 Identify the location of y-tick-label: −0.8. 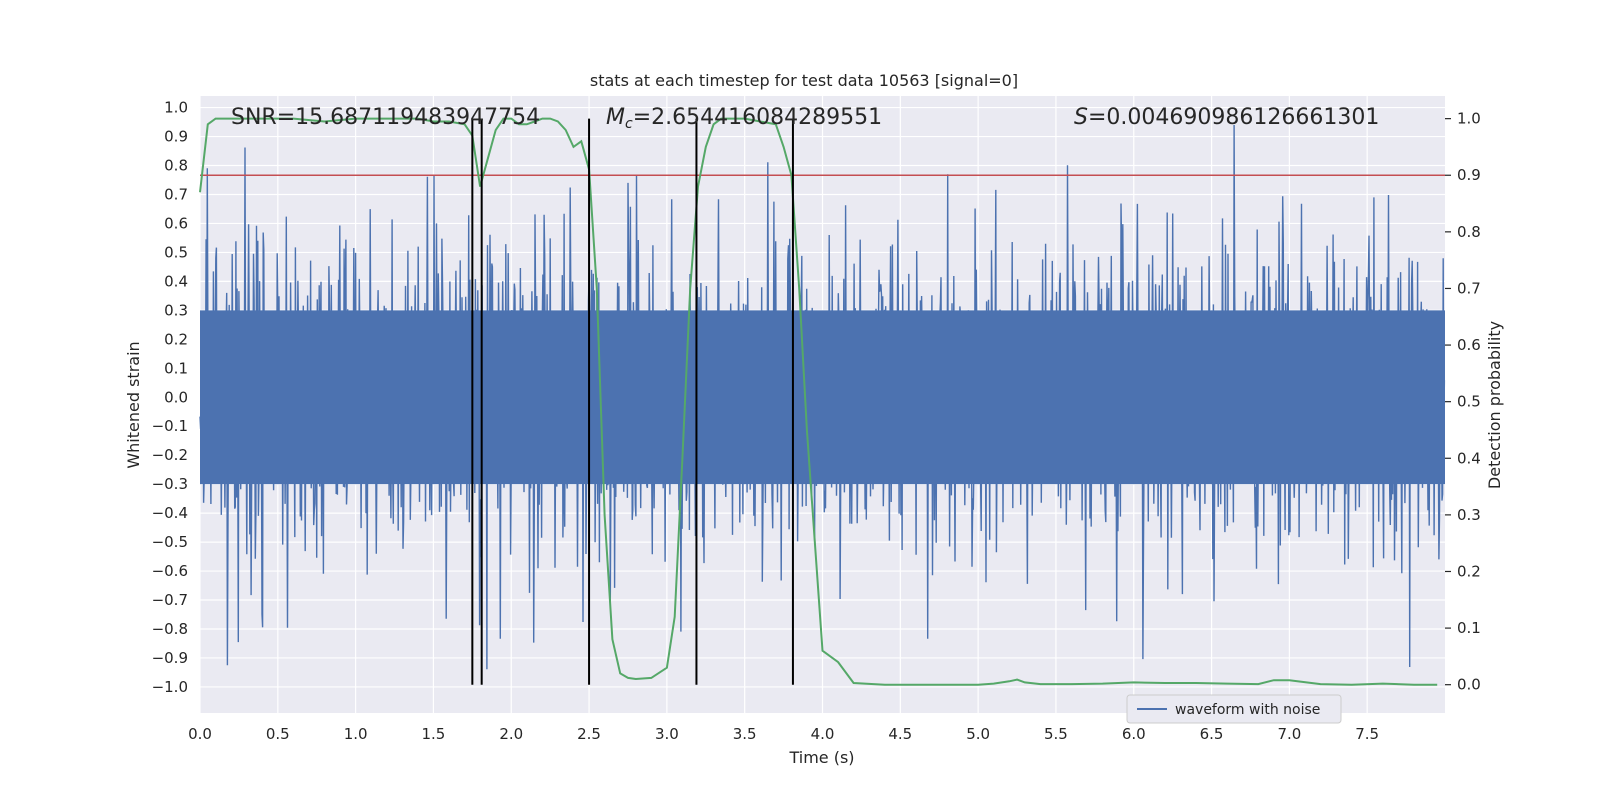
(170, 629).